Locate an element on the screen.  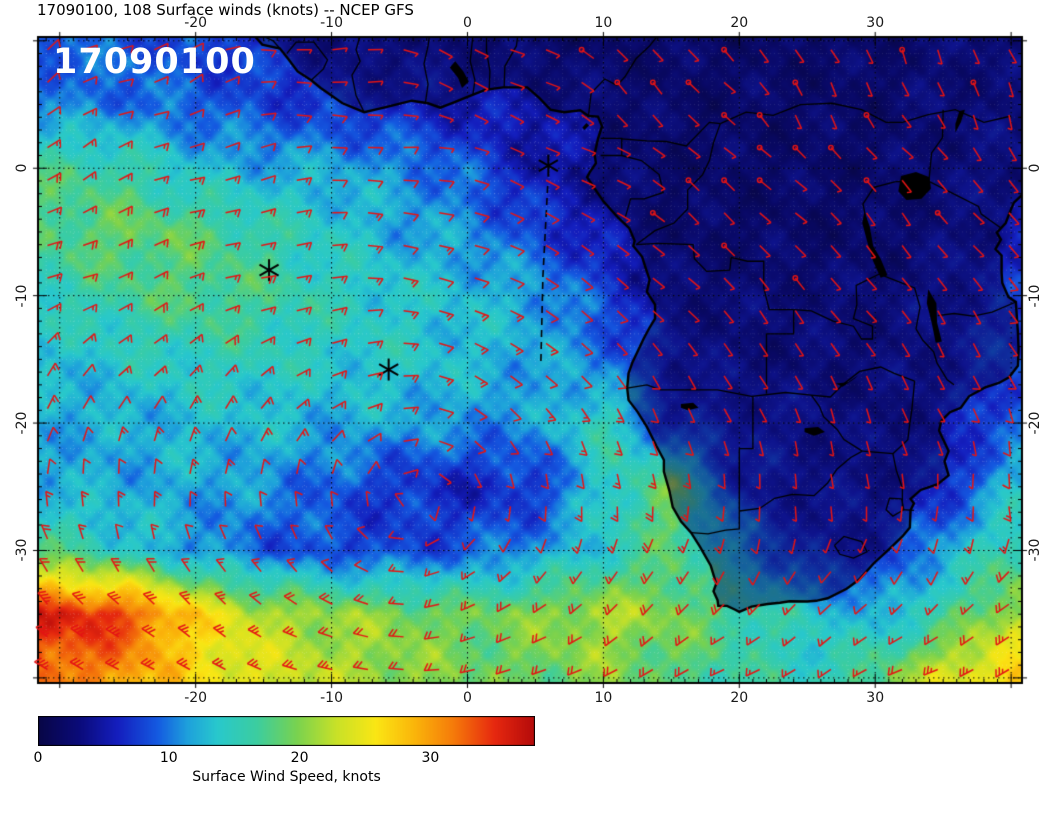
lon-tick-label-top: 0 is located at coordinates (467, 23).